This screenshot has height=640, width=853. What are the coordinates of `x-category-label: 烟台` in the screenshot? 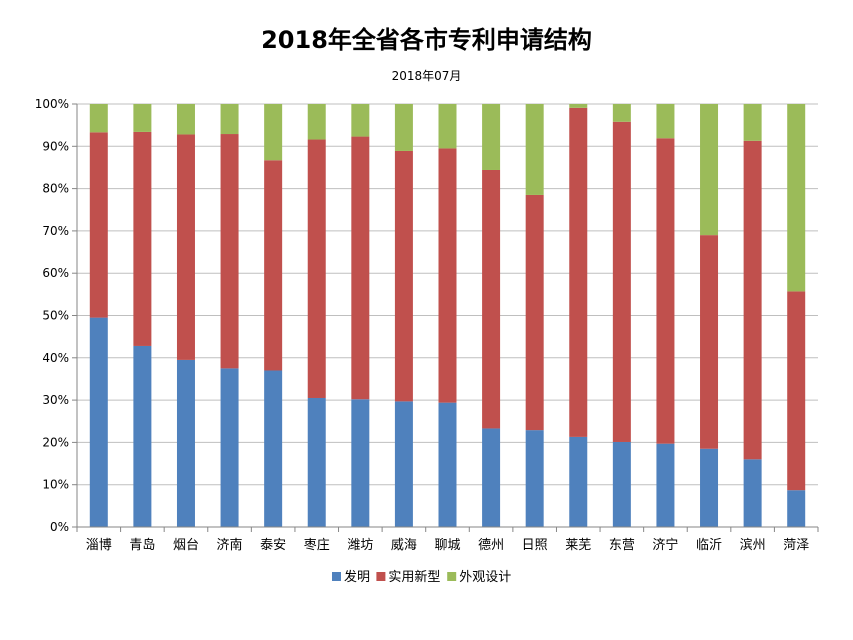 It's located at (186, 545).